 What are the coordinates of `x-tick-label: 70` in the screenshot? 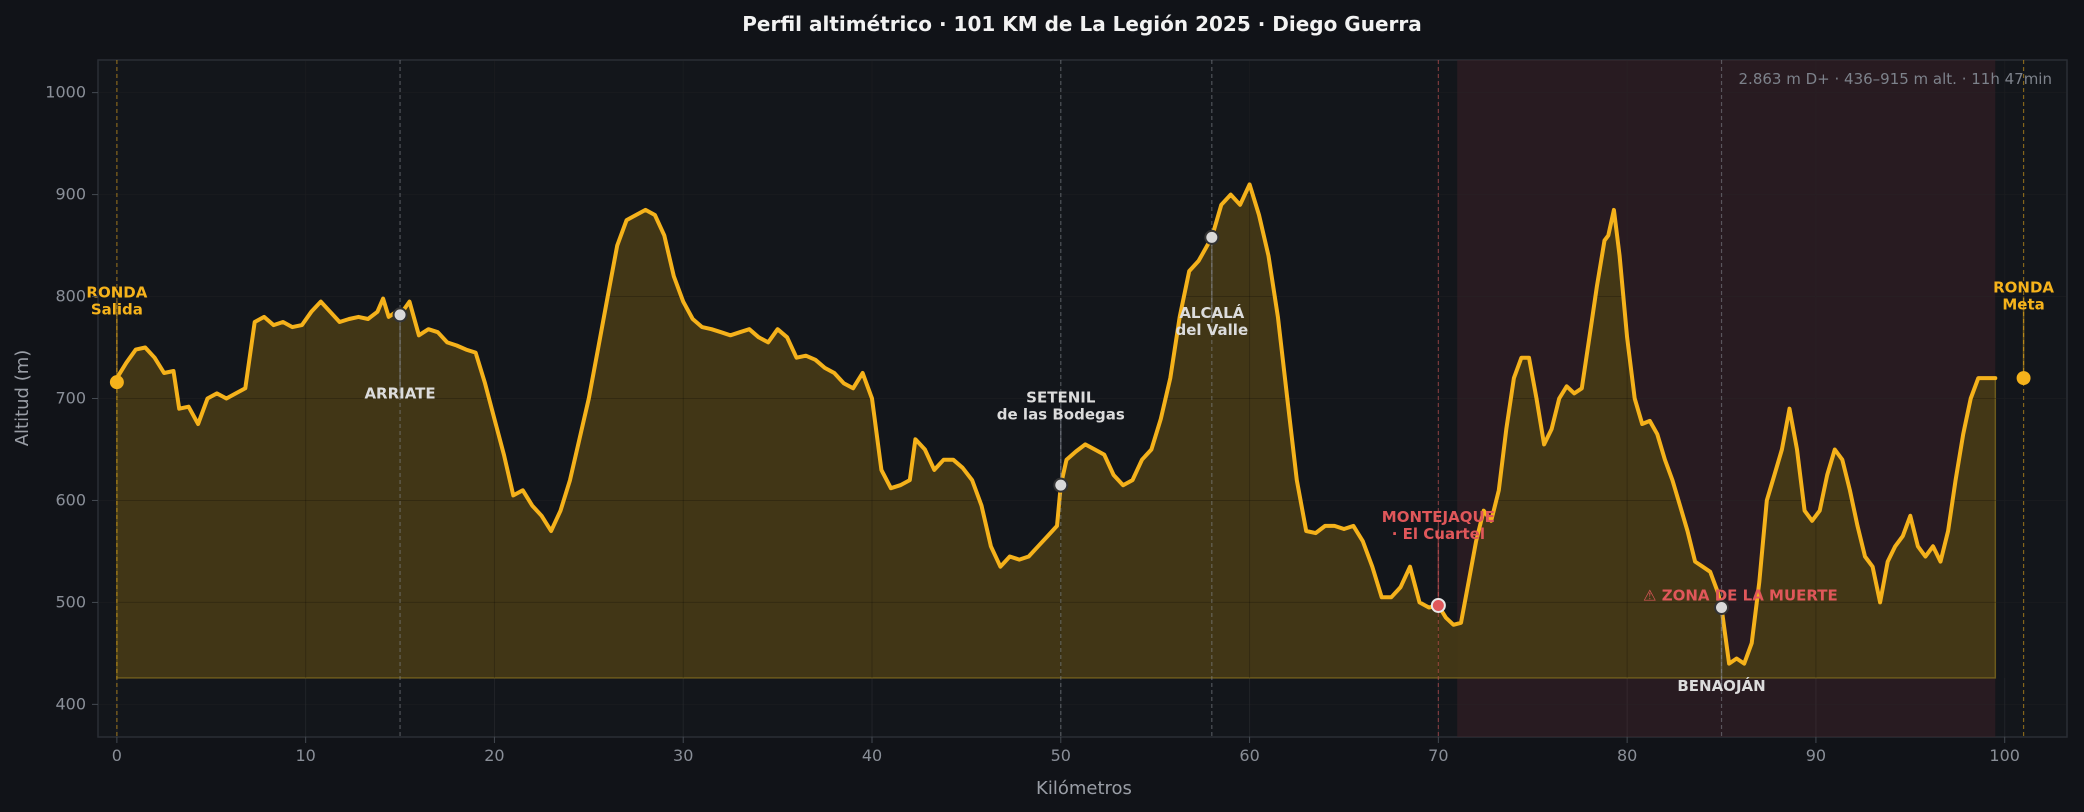 It's located at (1438, 755).